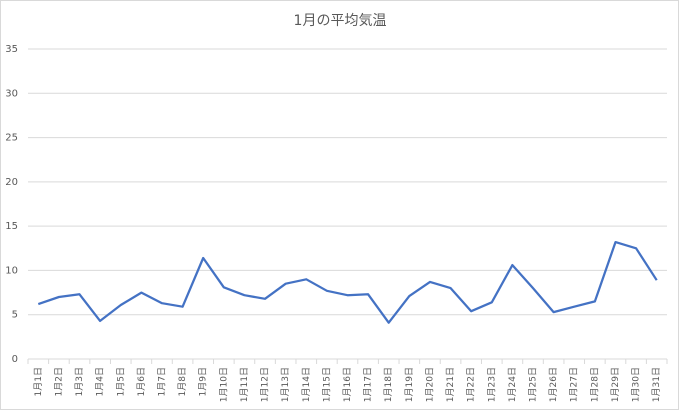 The height and width of the screenshot is (410, 679). I want to click on x-tick-label: 1月10日, so click(223, 384).